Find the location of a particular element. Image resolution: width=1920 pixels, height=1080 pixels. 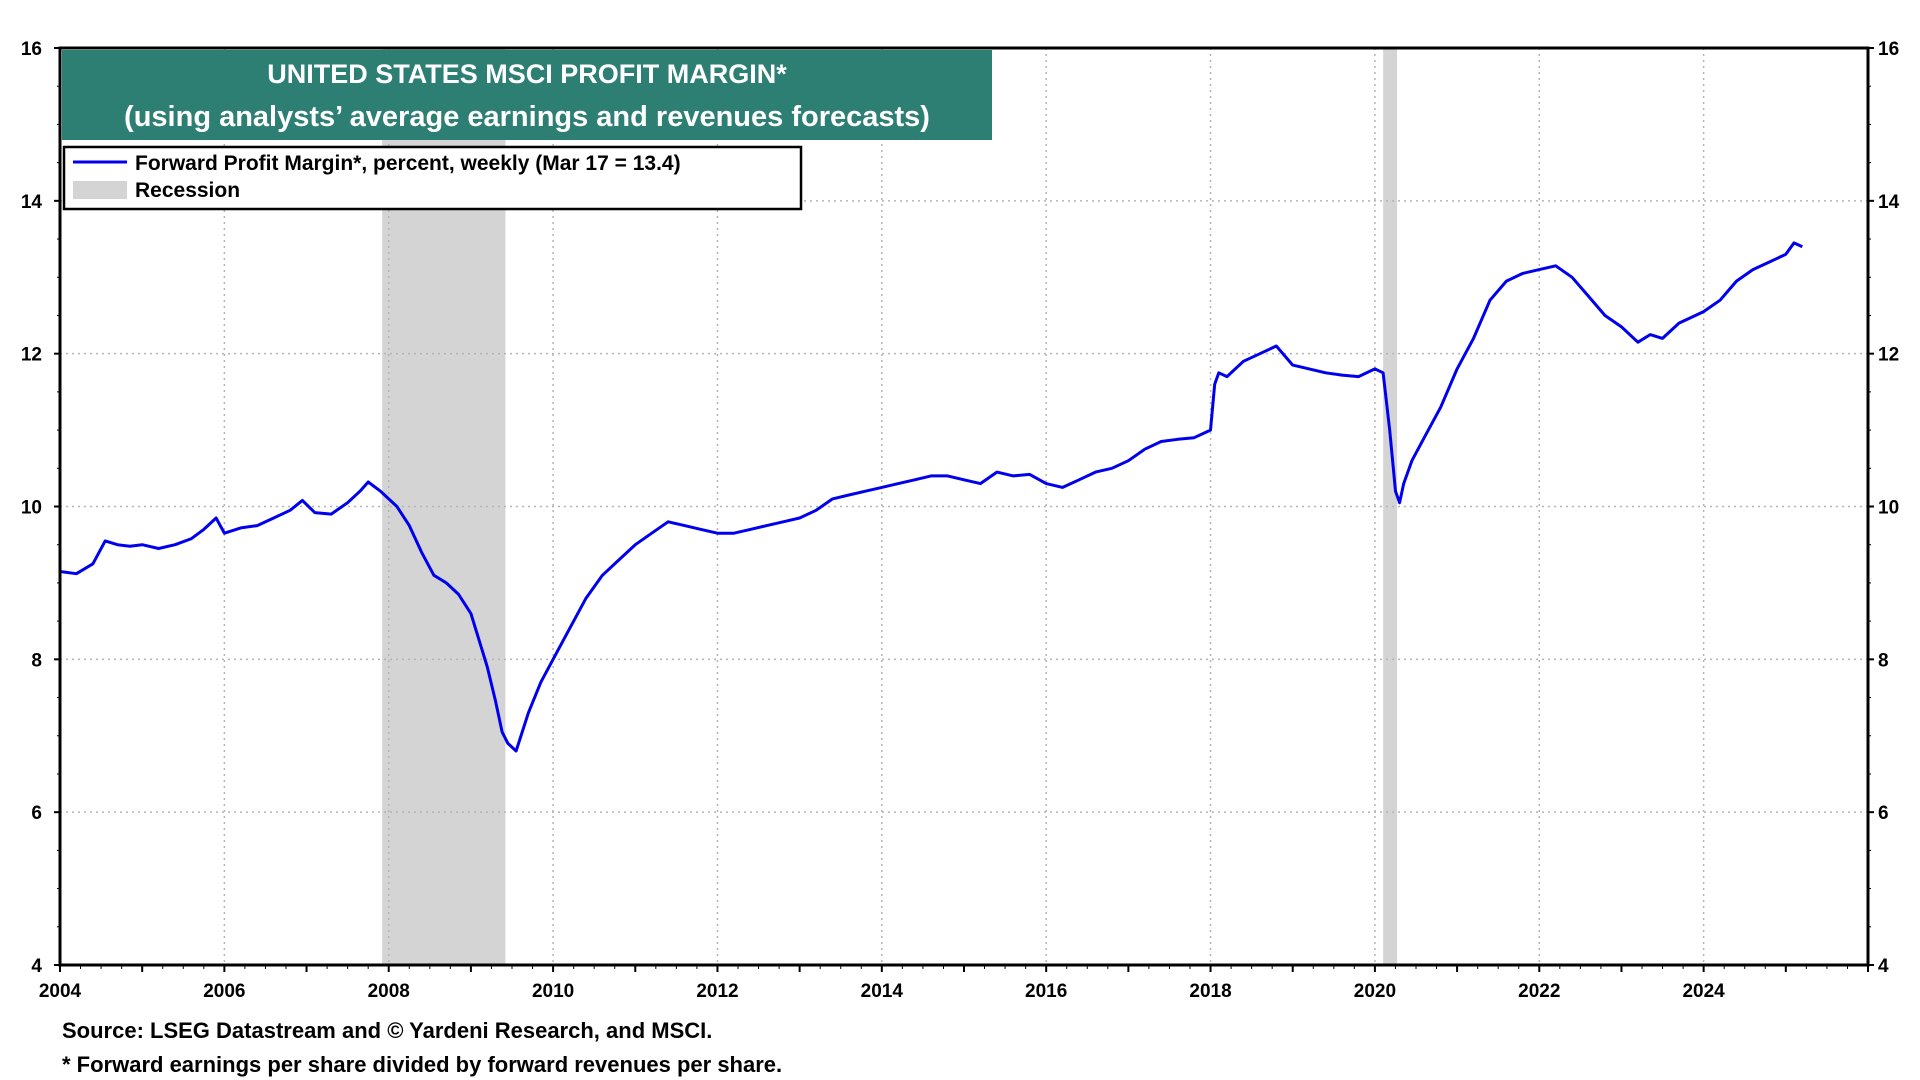

y-tick-label-left-10: 10 is located at coordinates (31, 508).